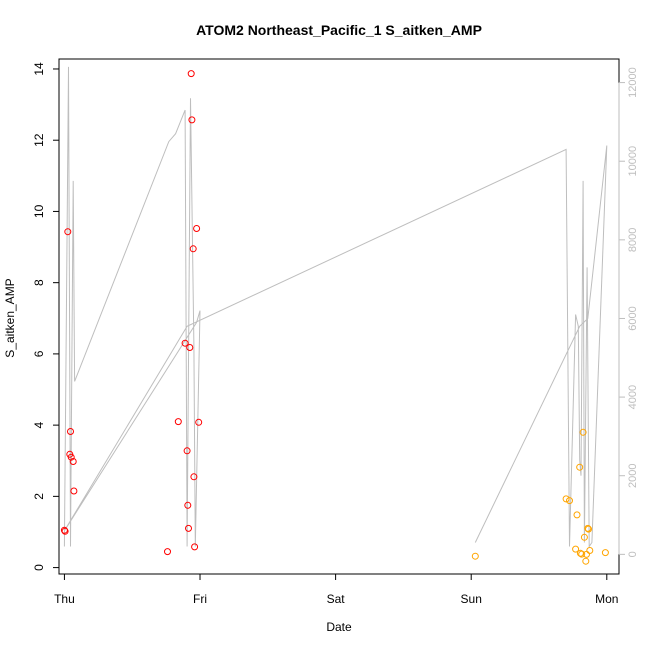  Describe the element at coordinates (471, 599) in the screenshot. I see `x-tick-label: Sun` at that location.